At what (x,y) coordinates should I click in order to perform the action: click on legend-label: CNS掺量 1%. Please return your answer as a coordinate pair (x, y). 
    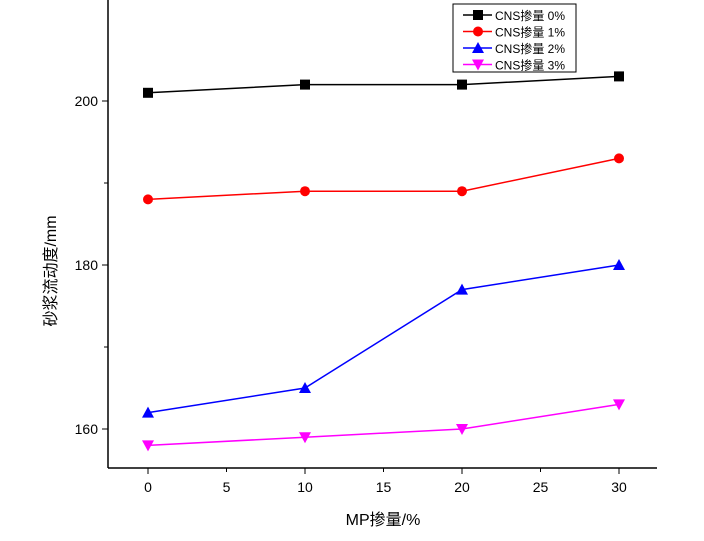
    Looking at the image, I should click on (530, 32).